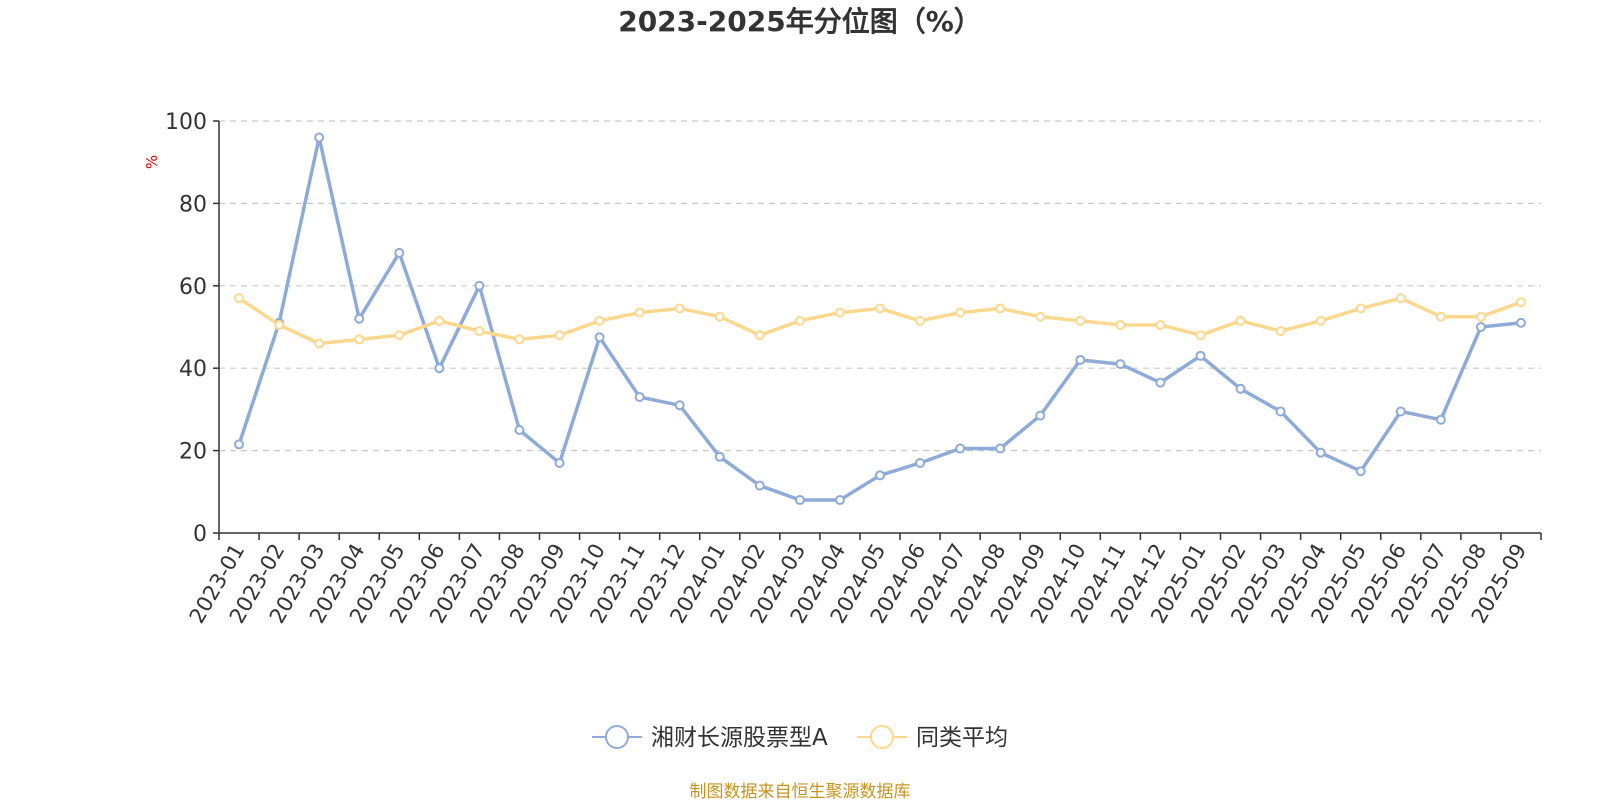  What do you see at coordinates (193, 287) in the screenshot?
I see `y-tick-label: 60` at bounding box center [193, 287].